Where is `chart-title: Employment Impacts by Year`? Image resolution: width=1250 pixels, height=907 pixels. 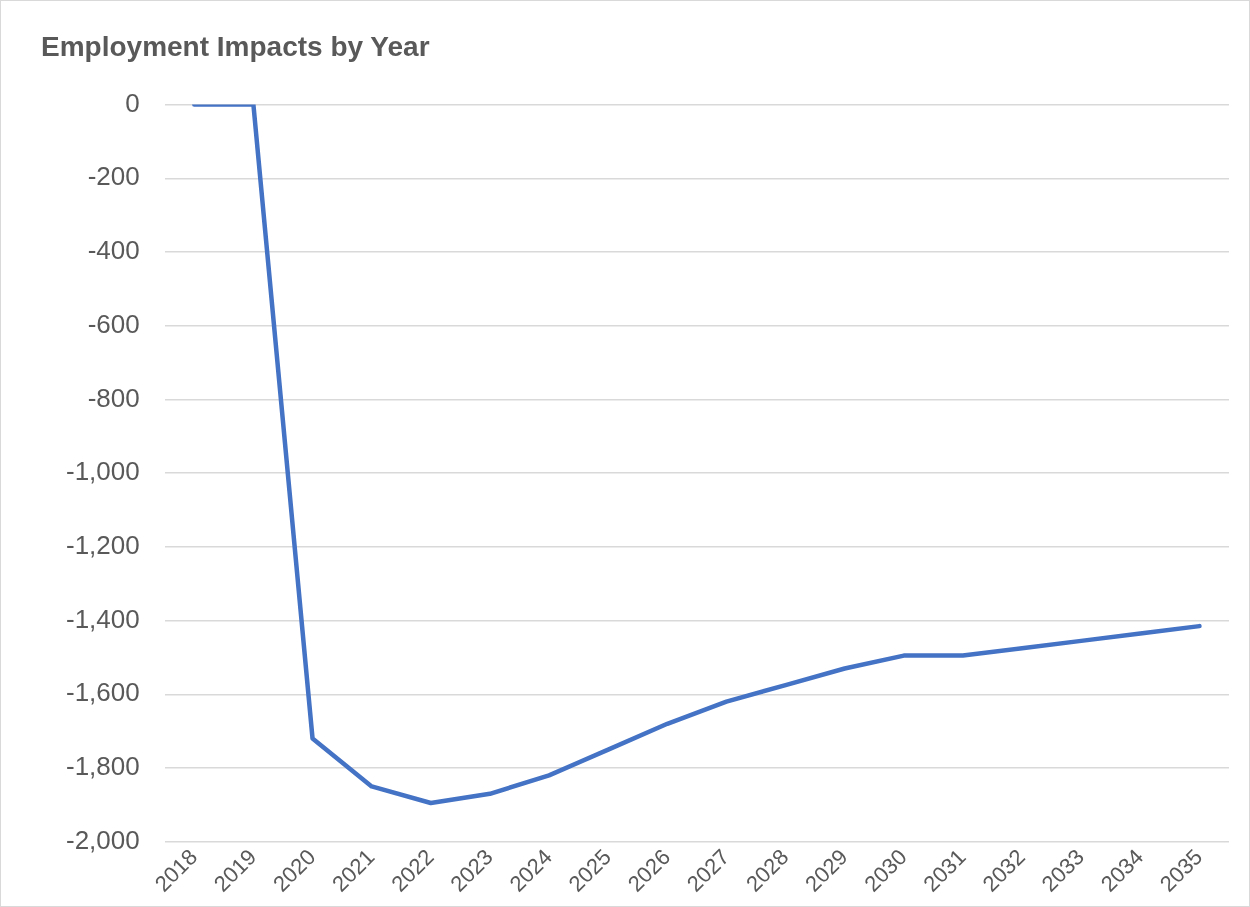
chart-title: Employment Impacts by Year is located at coordinates (235, 46).